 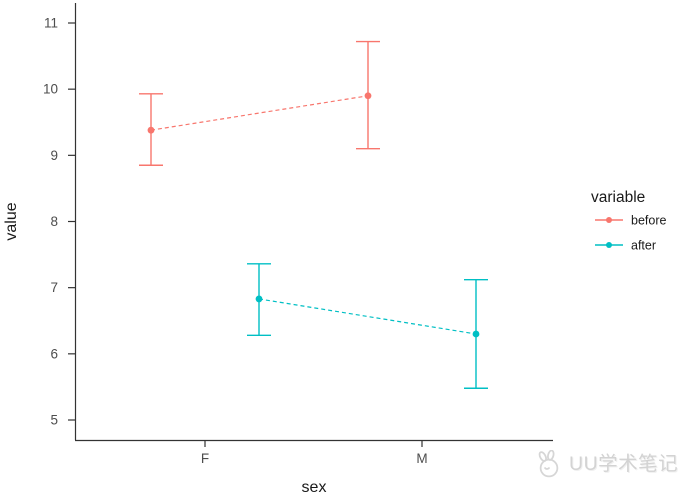 I want to click on legend-title: variable, so click(x=618, y=197).